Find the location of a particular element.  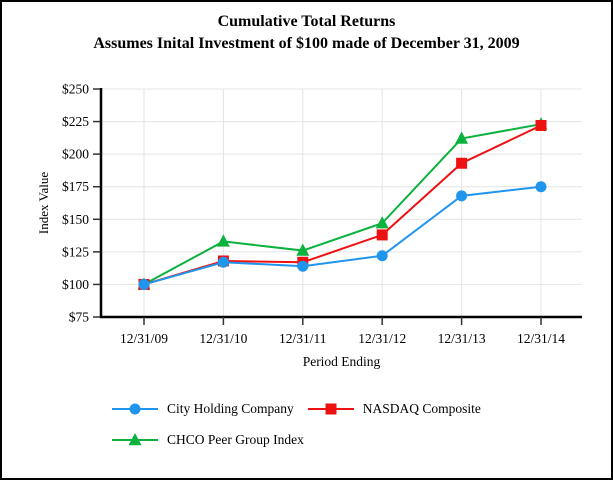

x-tick-label: 12/31/09 is located at coordinates (144, 338).